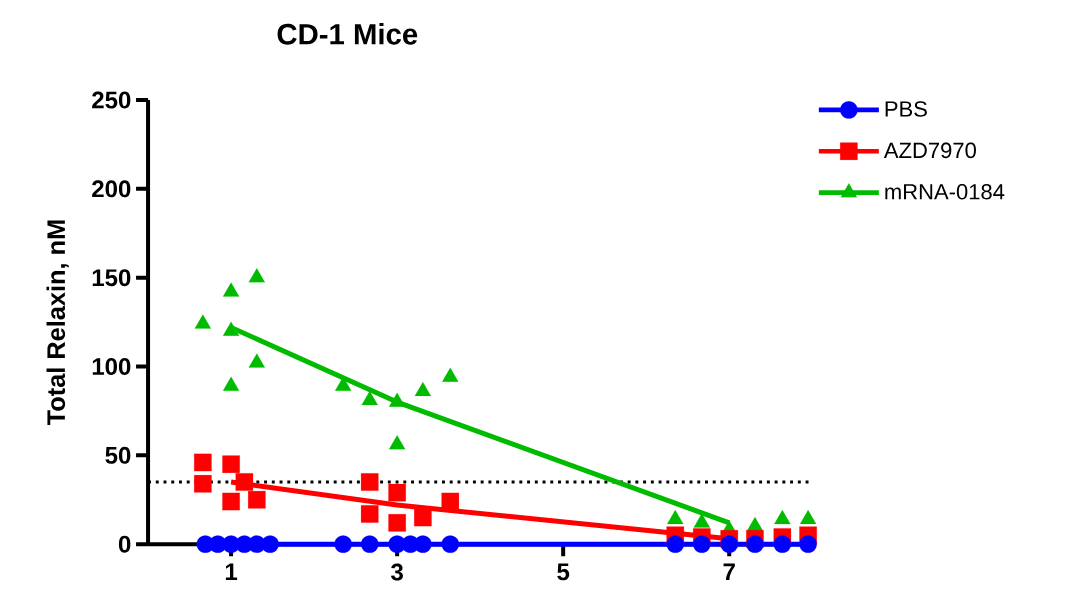 This screenshot has width=1083, height=594. Describe the element at coordinates (347, 34) in the screenshot. I see `chart-title: CD-1 Mice` at that location.